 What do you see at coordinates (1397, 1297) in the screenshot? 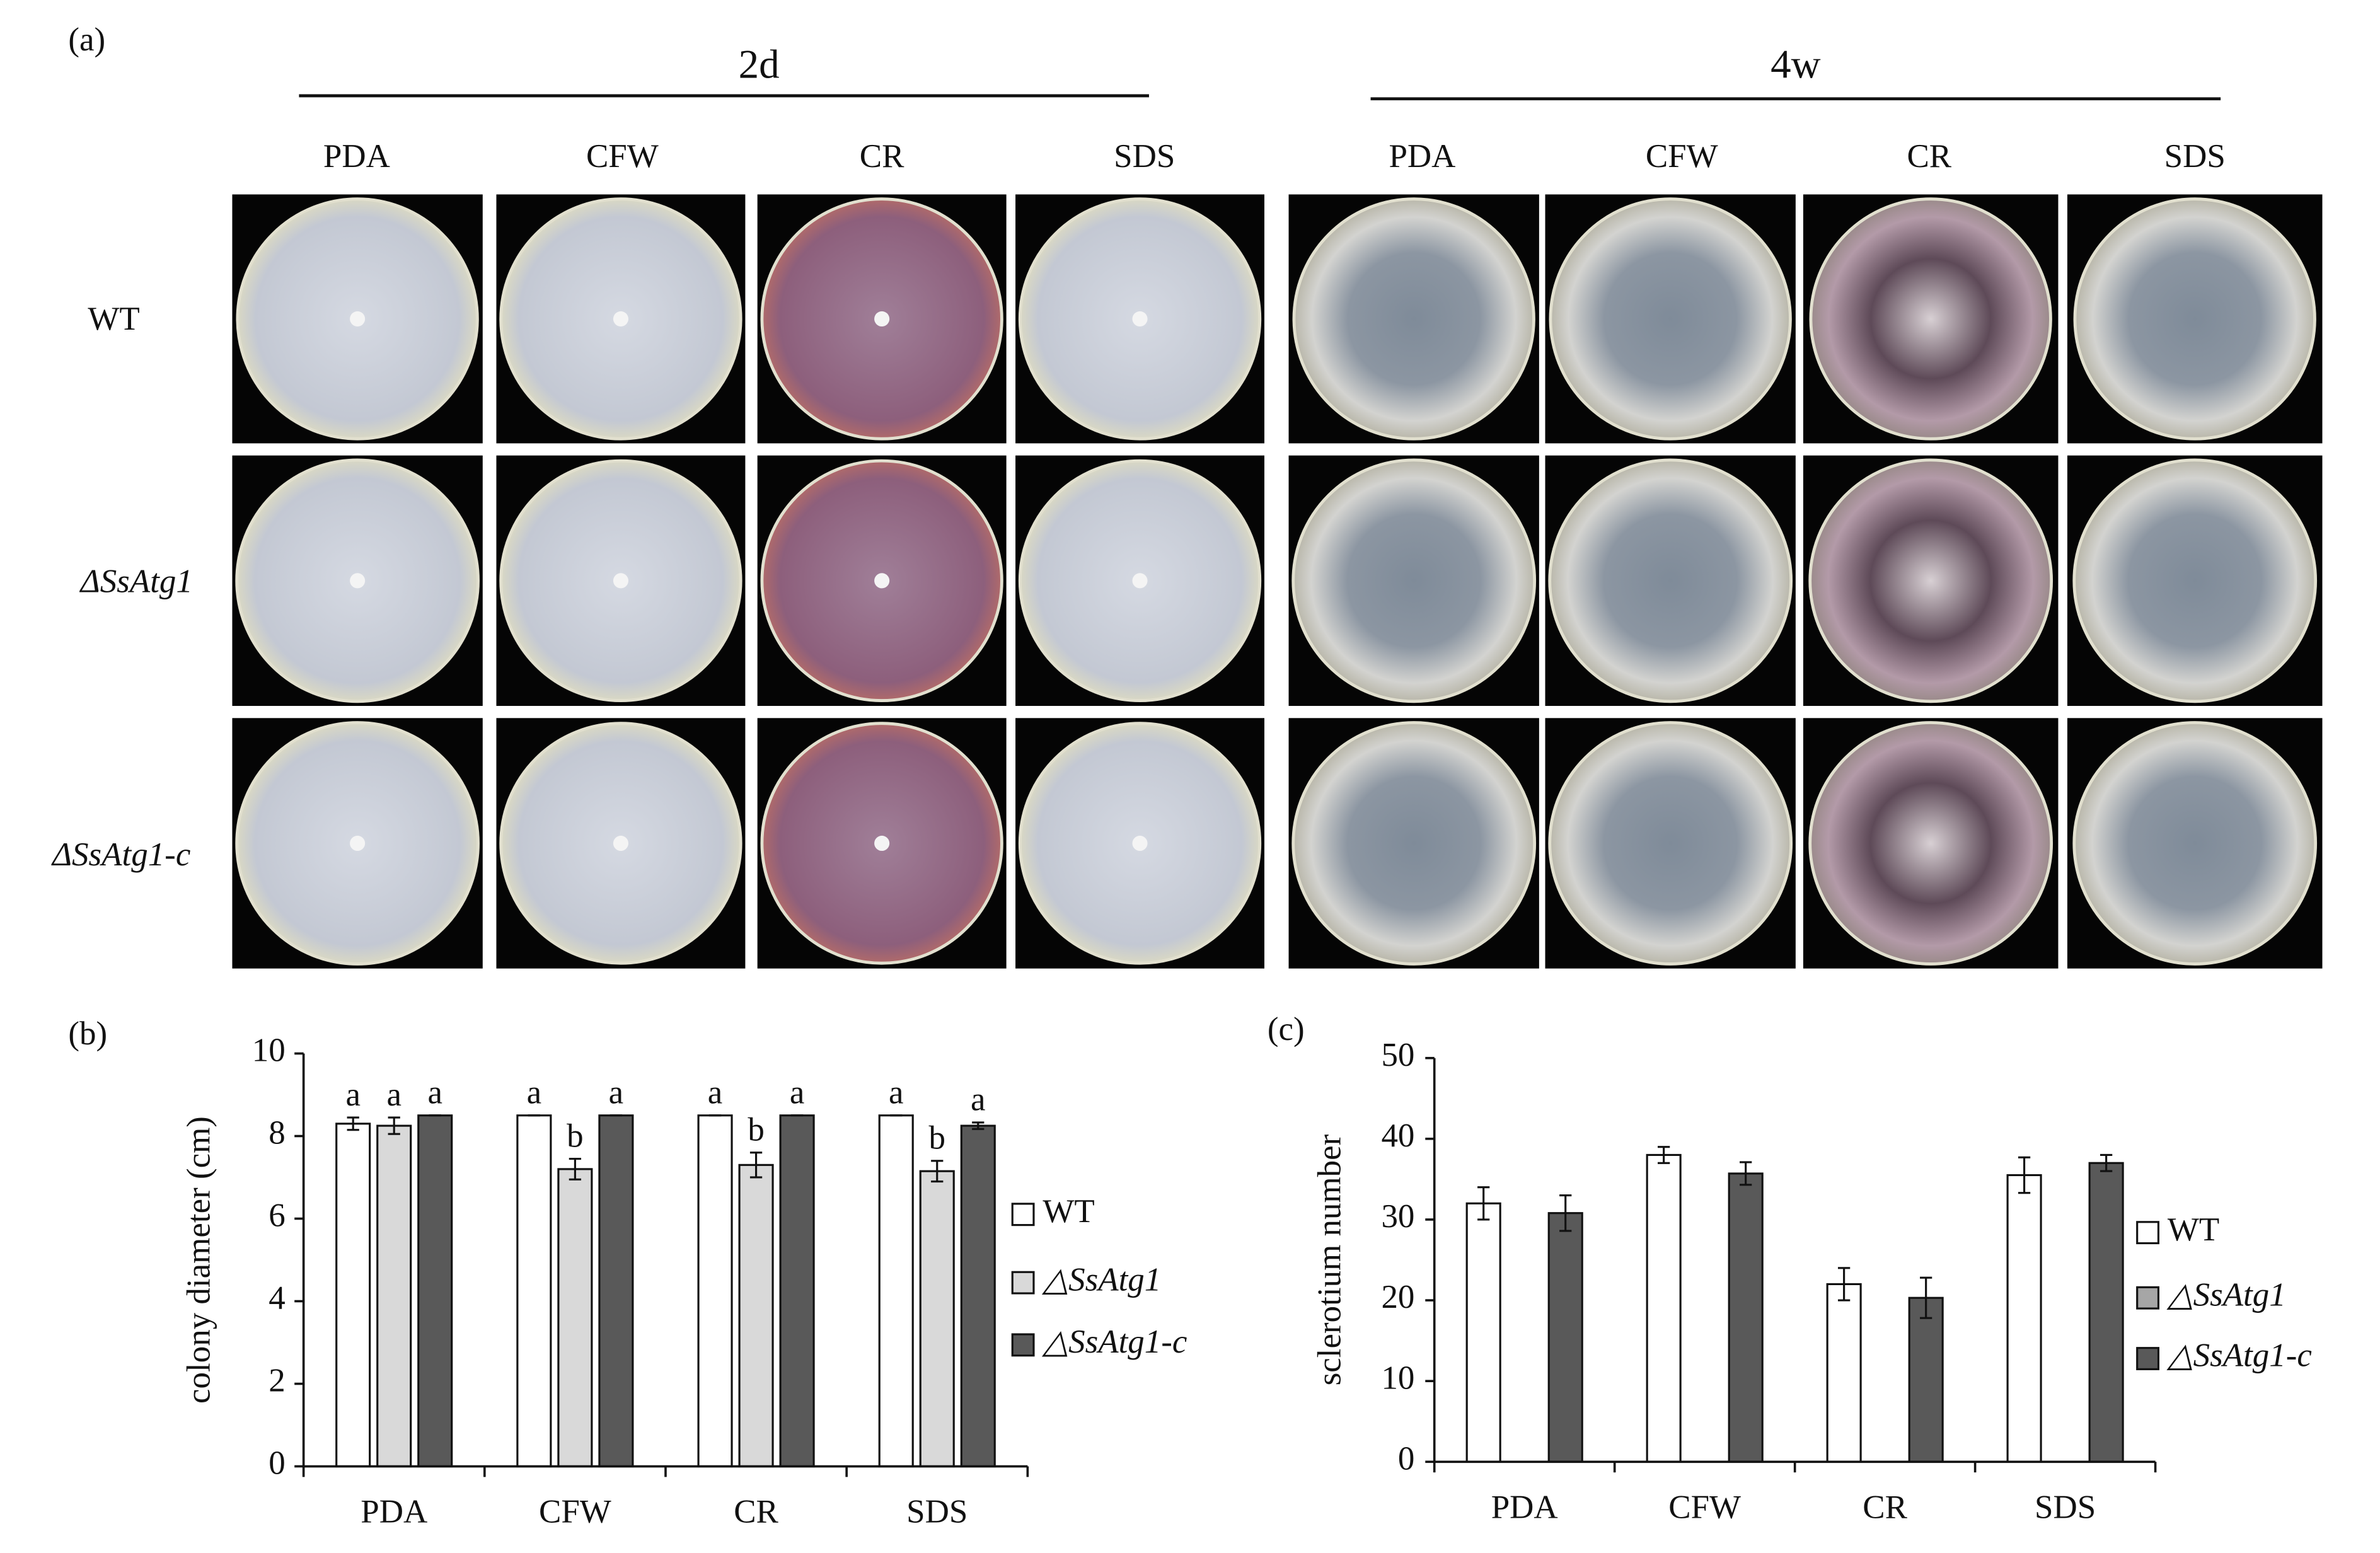
I see `y-tick-label: 20` at bounding box center [1397, 1297].